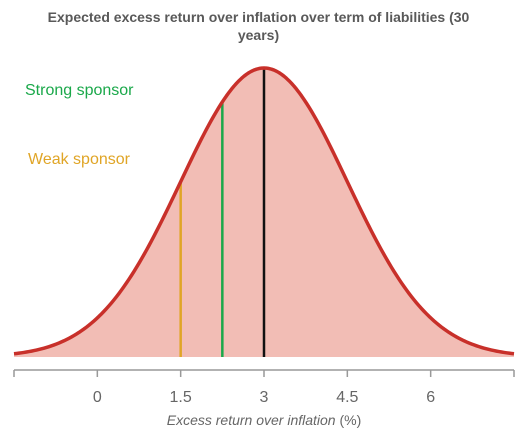 The width and height of the screenshot is (517, 434). Describe the element at coordinates (251, 420) in the screenshot. I see `x-axis-label-text: Excess return over inflation` at that location.